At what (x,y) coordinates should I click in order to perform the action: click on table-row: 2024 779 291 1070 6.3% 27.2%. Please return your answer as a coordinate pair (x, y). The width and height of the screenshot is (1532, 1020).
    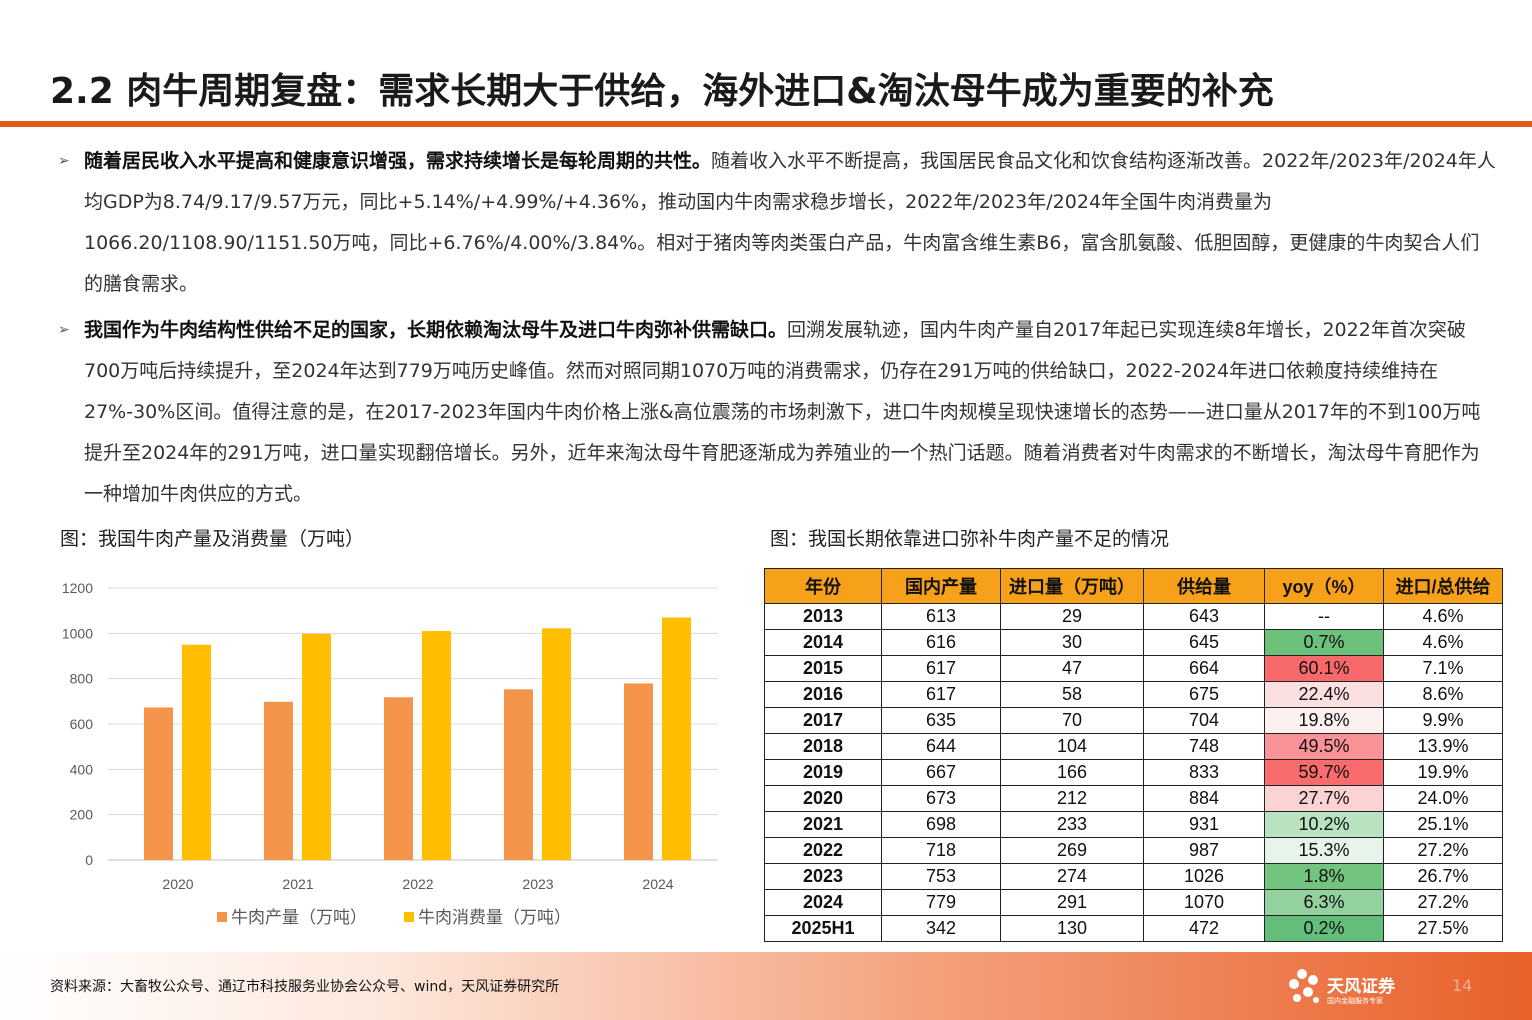
    Looking at the image, I should click on (1133, 902).